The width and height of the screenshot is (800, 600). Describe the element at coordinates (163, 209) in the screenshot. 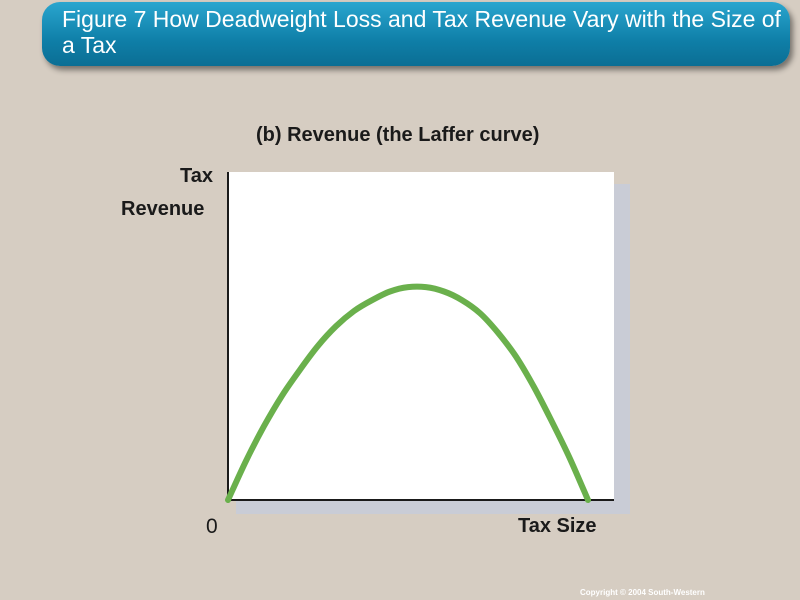

I see `y-axis-label-revenue: Revenue` at that location.